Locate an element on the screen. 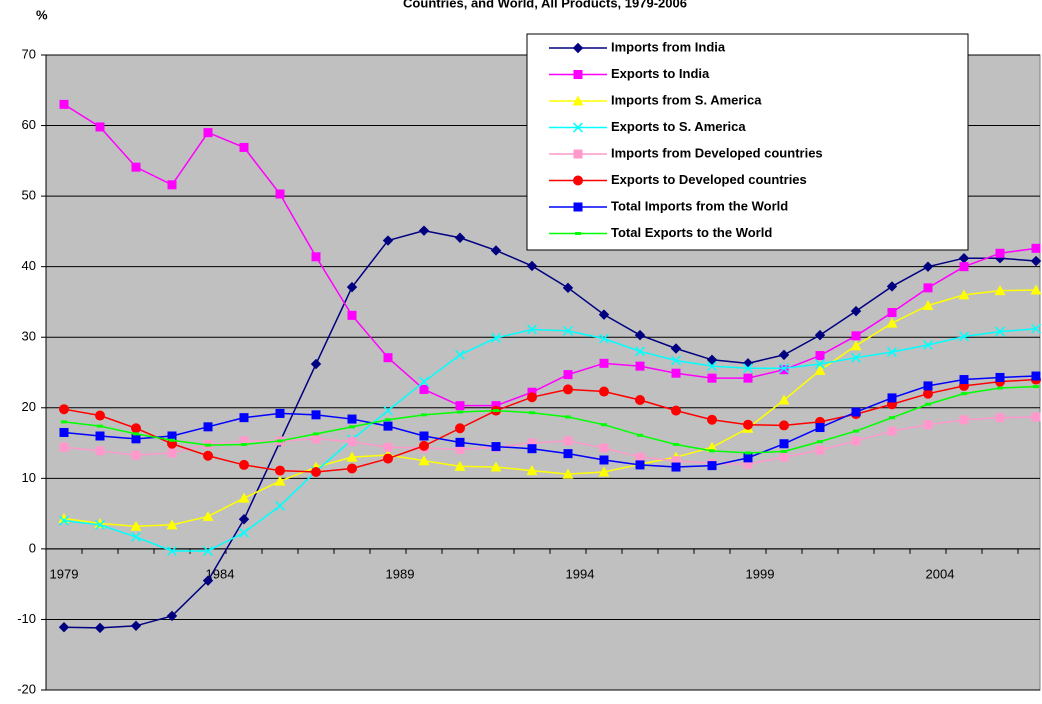 The image size is (1042, 704). y-tick-label: 10 is located at coordinates (29, 477).